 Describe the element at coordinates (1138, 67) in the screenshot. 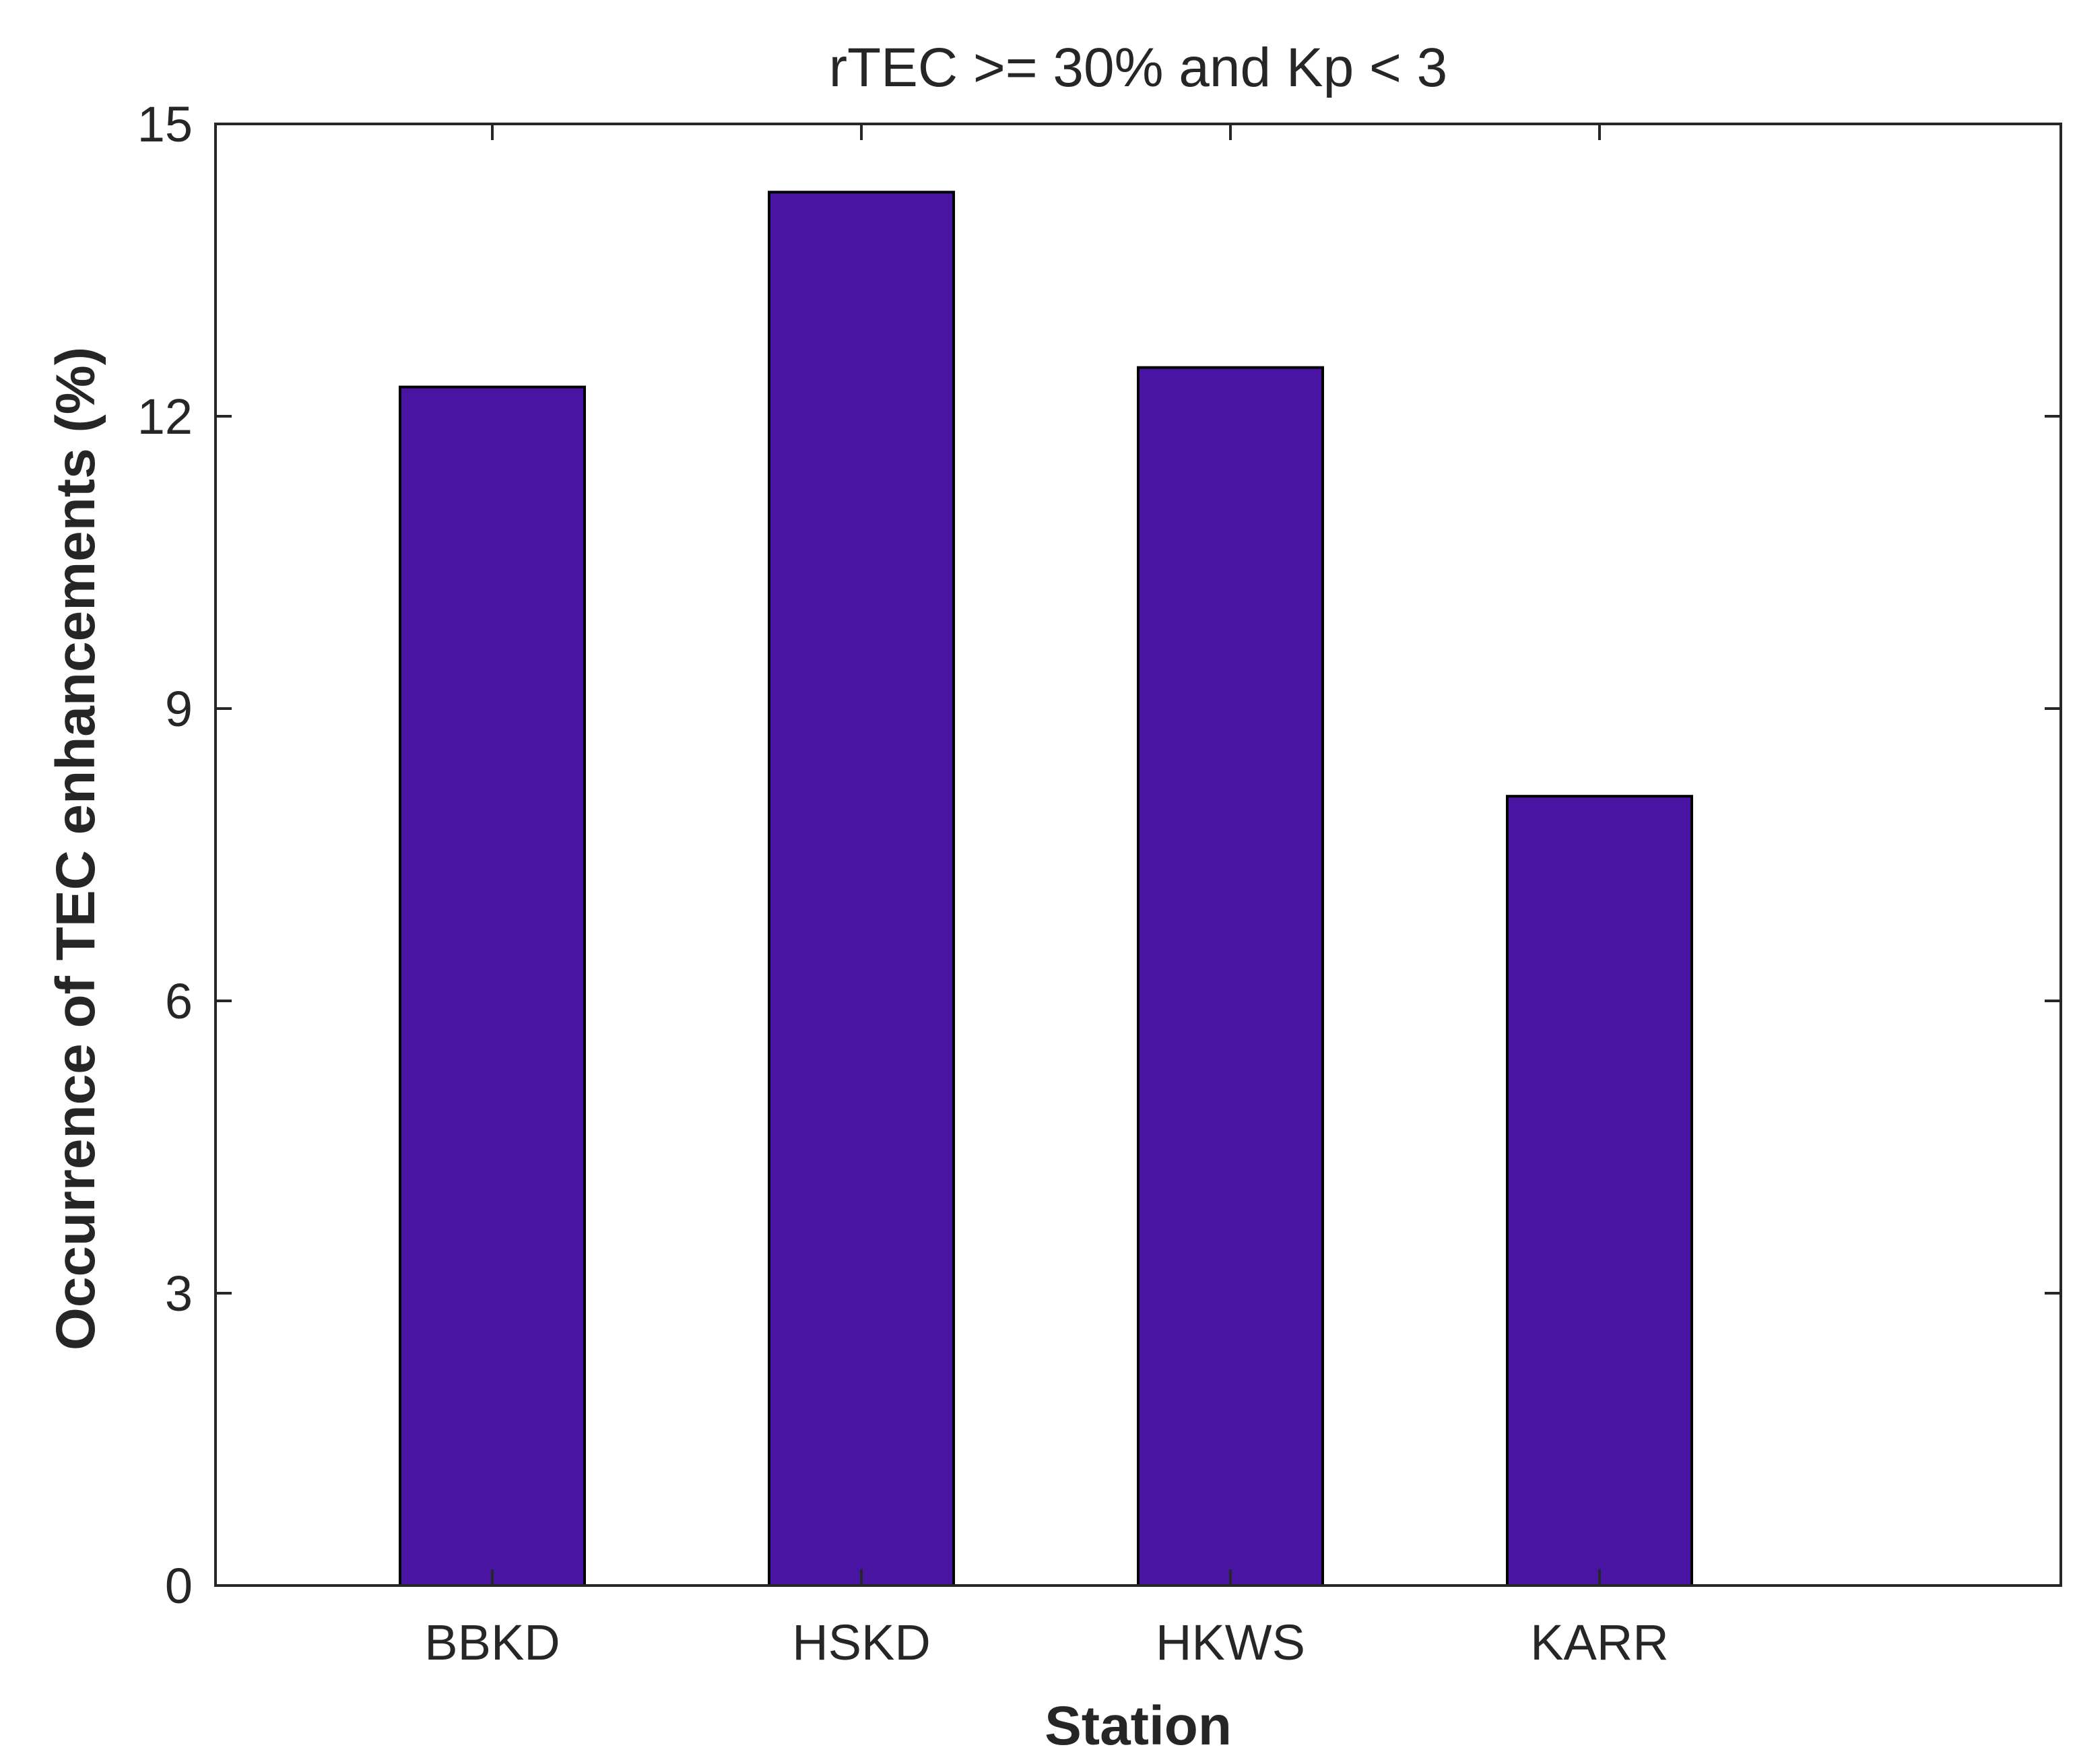

I see `chart-title: rTEC >= 30% and Kp < 3` at that location.